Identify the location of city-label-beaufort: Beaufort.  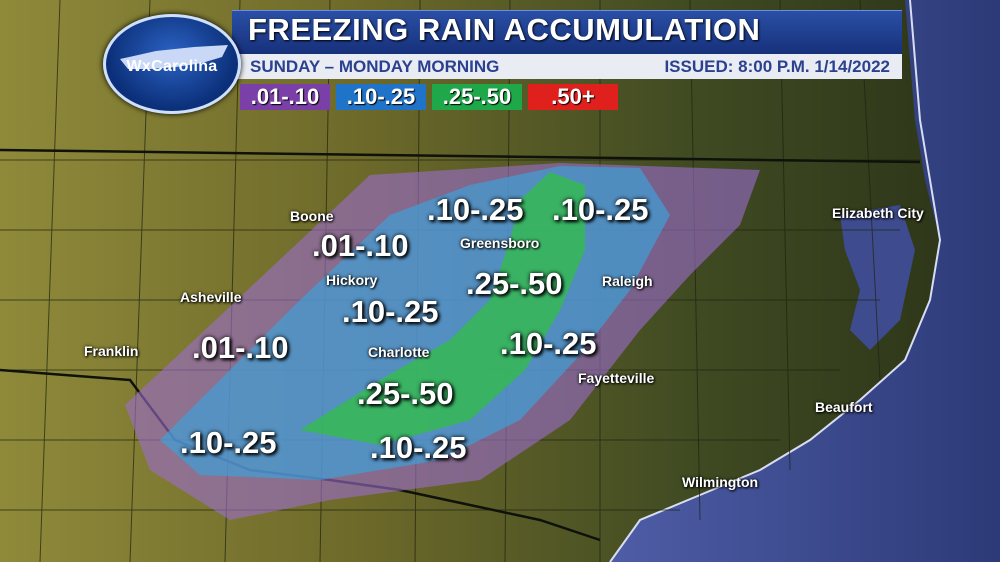
(844, 407).